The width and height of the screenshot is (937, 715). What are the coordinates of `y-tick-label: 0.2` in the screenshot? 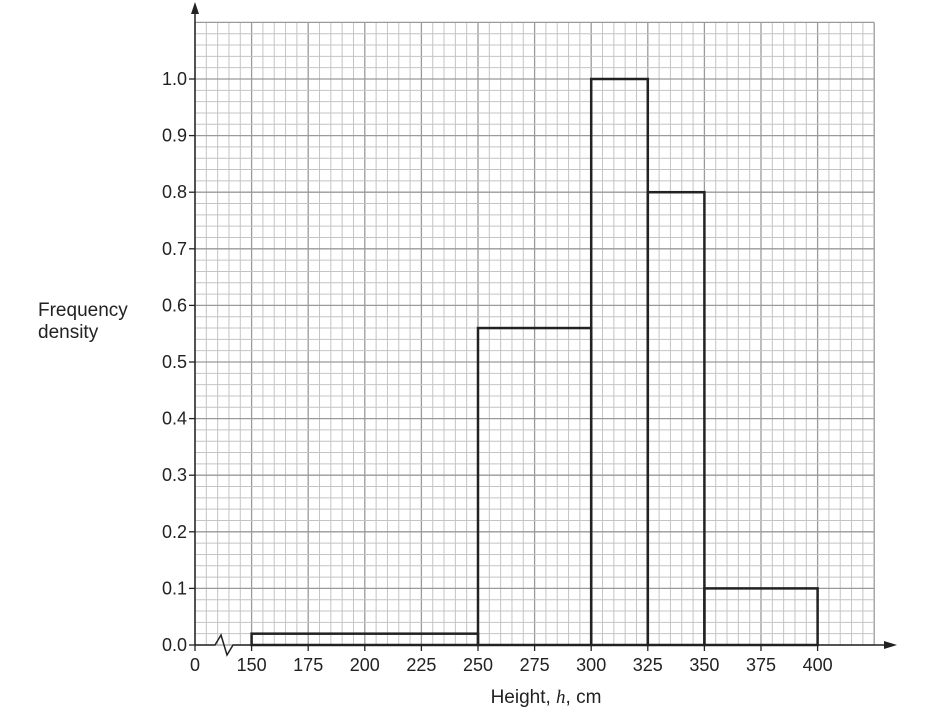 It's located at (174, 532).